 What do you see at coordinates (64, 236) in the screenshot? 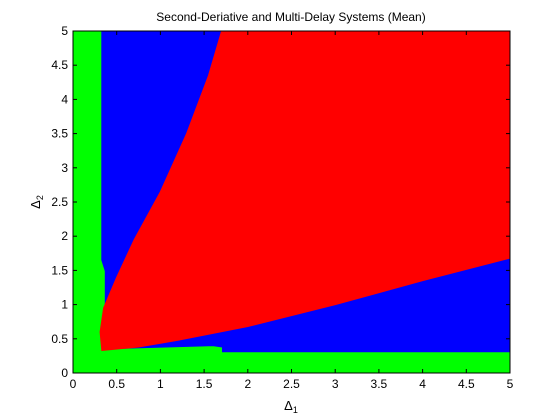
I see `y-tick-label: 2` at bounding box center [64, 236].